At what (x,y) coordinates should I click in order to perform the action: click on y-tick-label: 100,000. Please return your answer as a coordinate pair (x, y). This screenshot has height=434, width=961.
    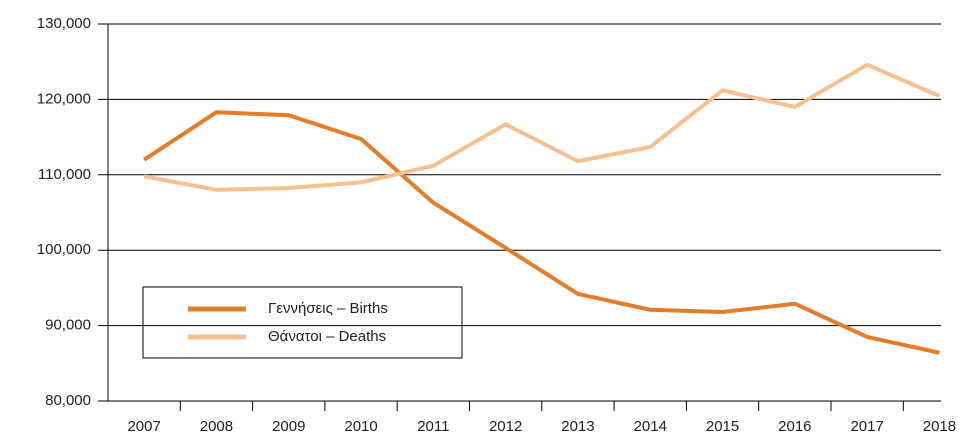
    Looking at the image, I should click on (64, 249).